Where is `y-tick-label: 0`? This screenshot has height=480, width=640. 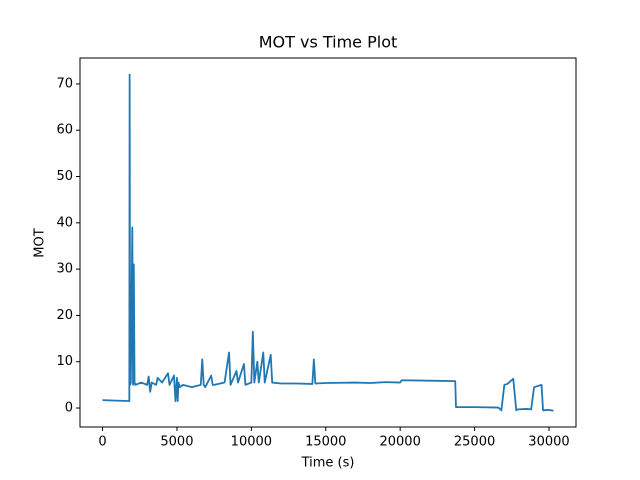 y-tick-label: 0 is located at coordinates (69, 408).